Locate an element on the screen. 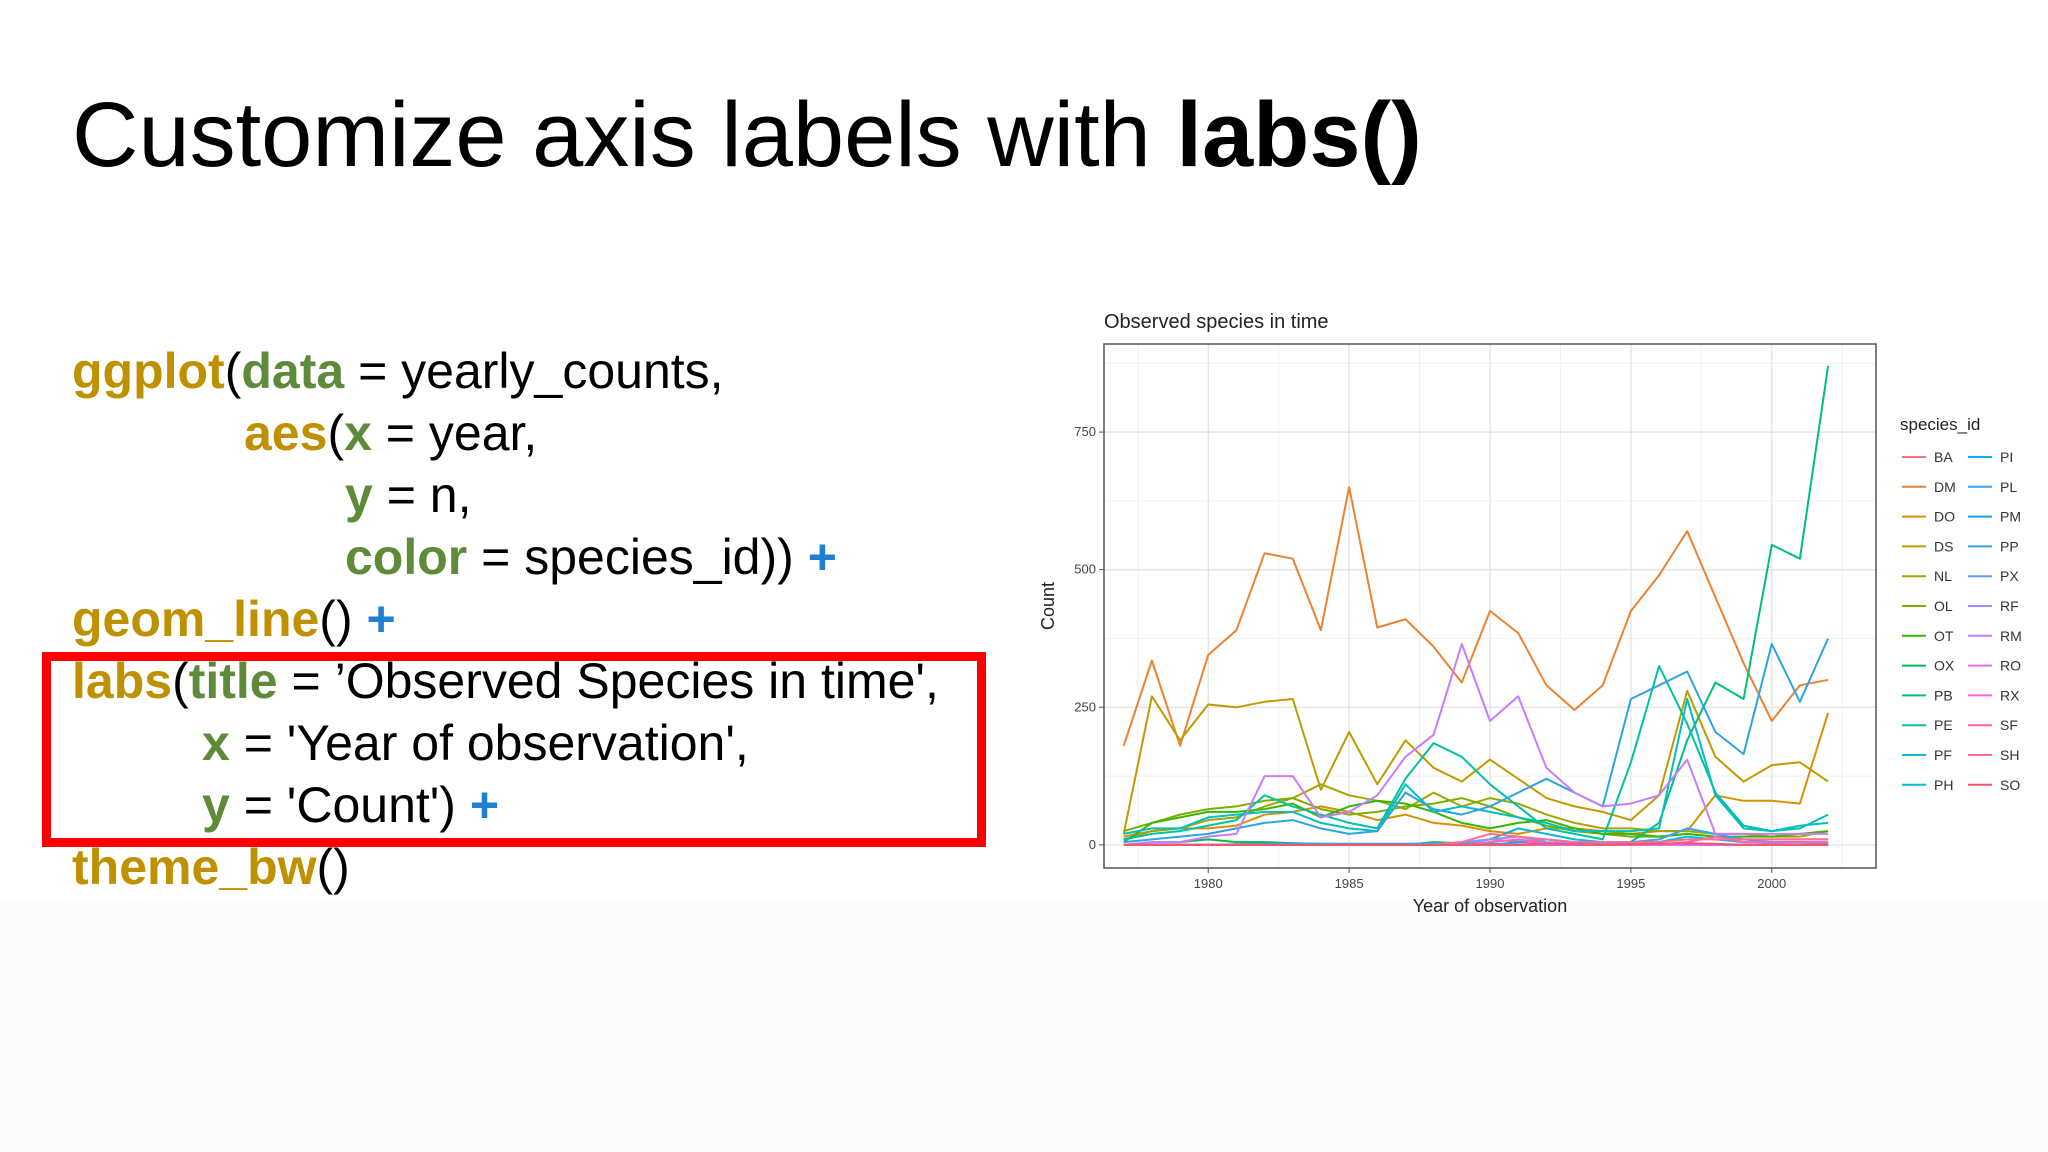 The width and height of the screenshot is (2048, 1152). code-line-4: color = species_id)) + is located at coordinates (505, 557).